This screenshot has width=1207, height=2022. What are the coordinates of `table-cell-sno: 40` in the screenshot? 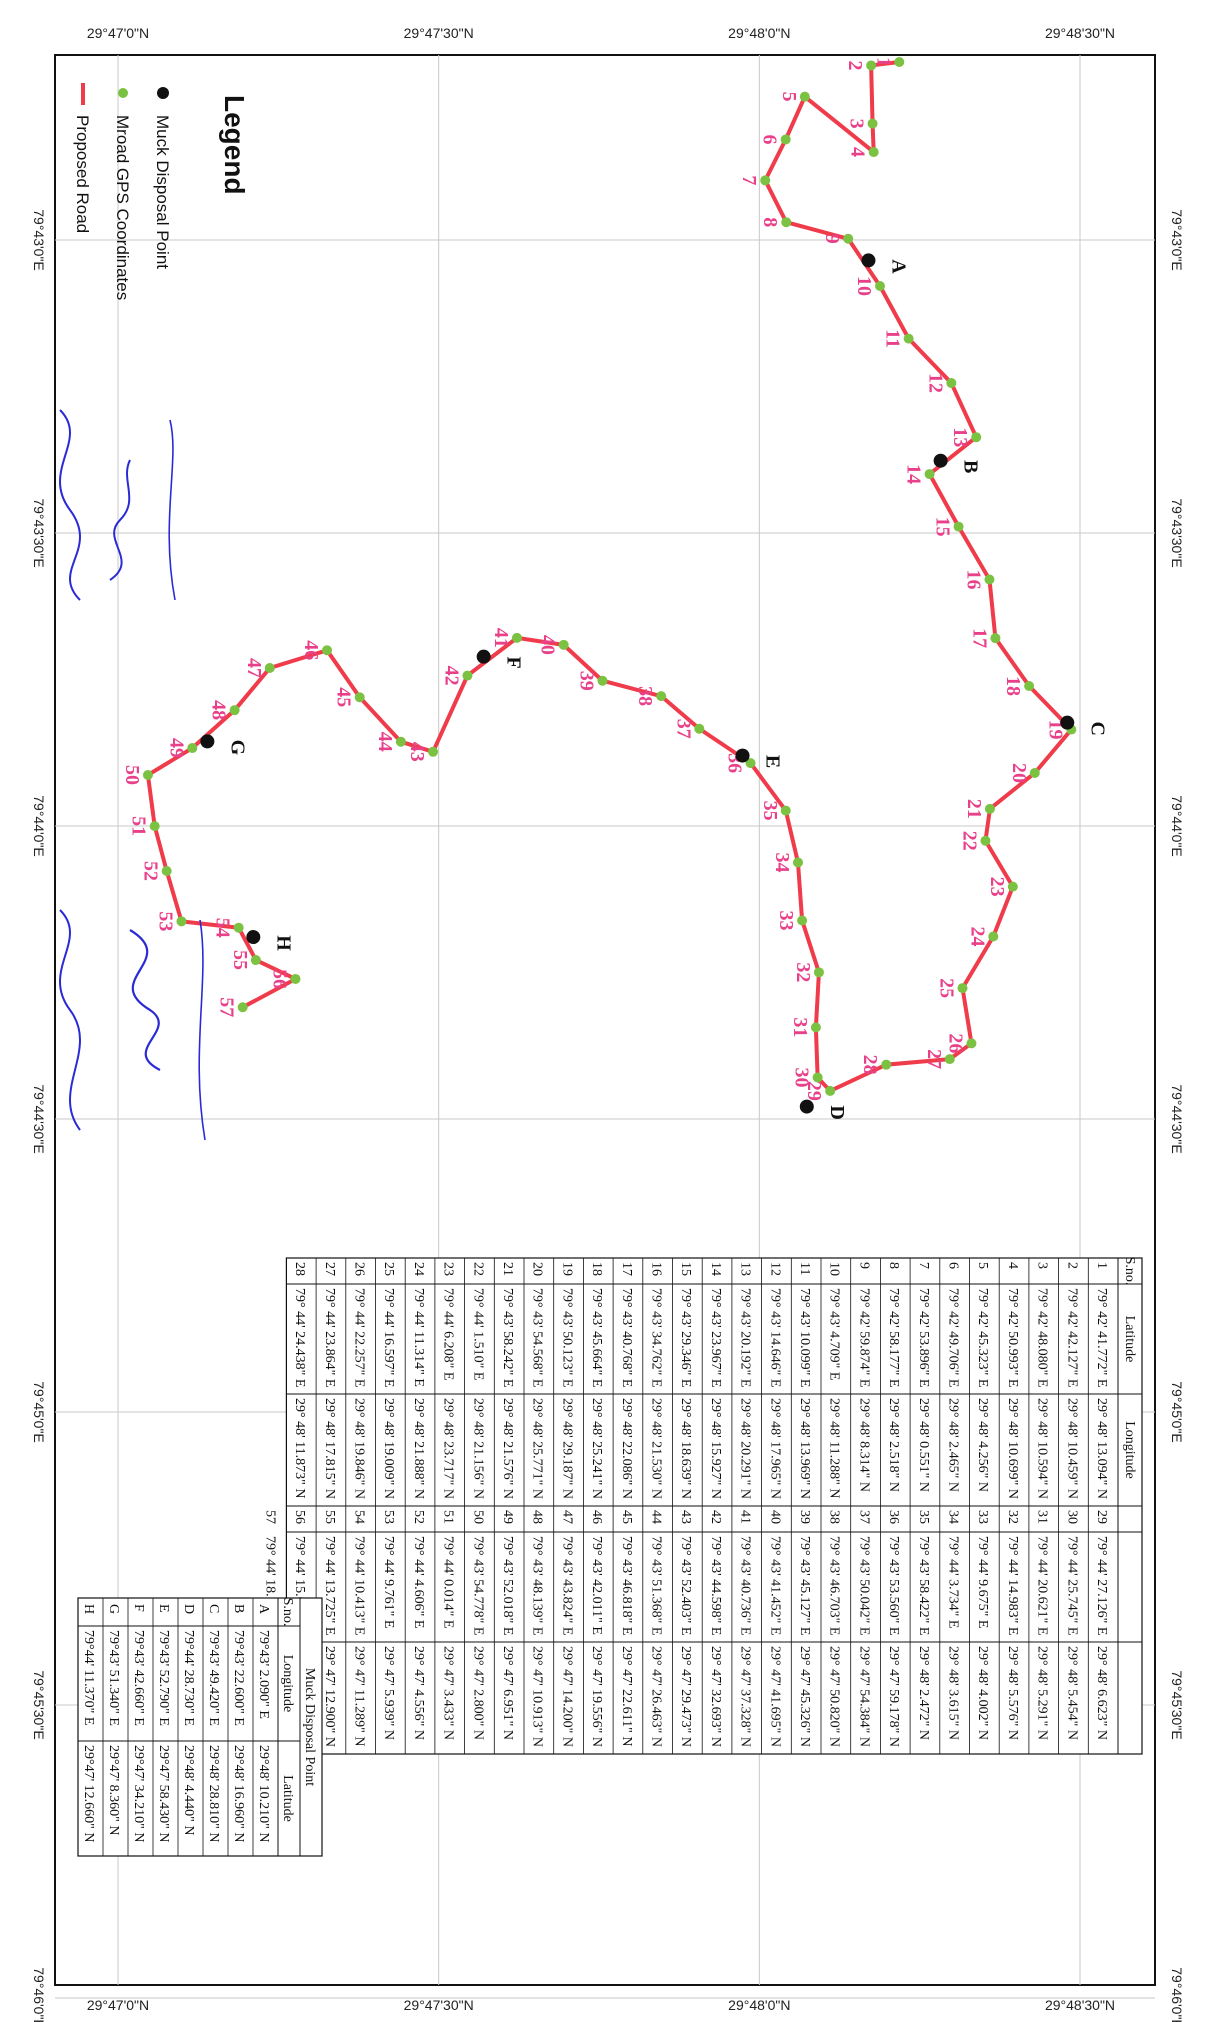 It's located at (774, 1517).